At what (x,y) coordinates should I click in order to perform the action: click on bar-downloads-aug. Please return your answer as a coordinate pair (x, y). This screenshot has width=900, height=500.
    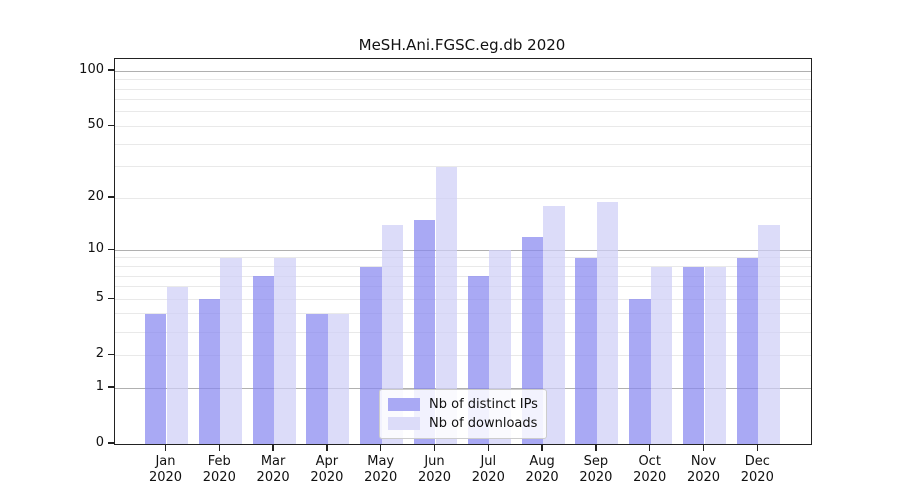
    Looking at the image, I should click on (554, 325).